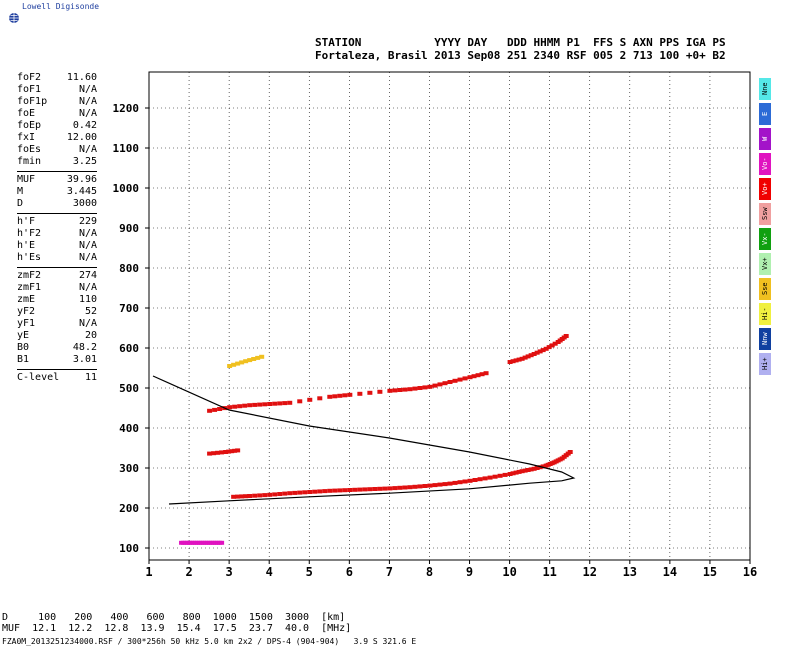 The image size is (800, 650). I want to click on param-value: 274, so click(87, 275).